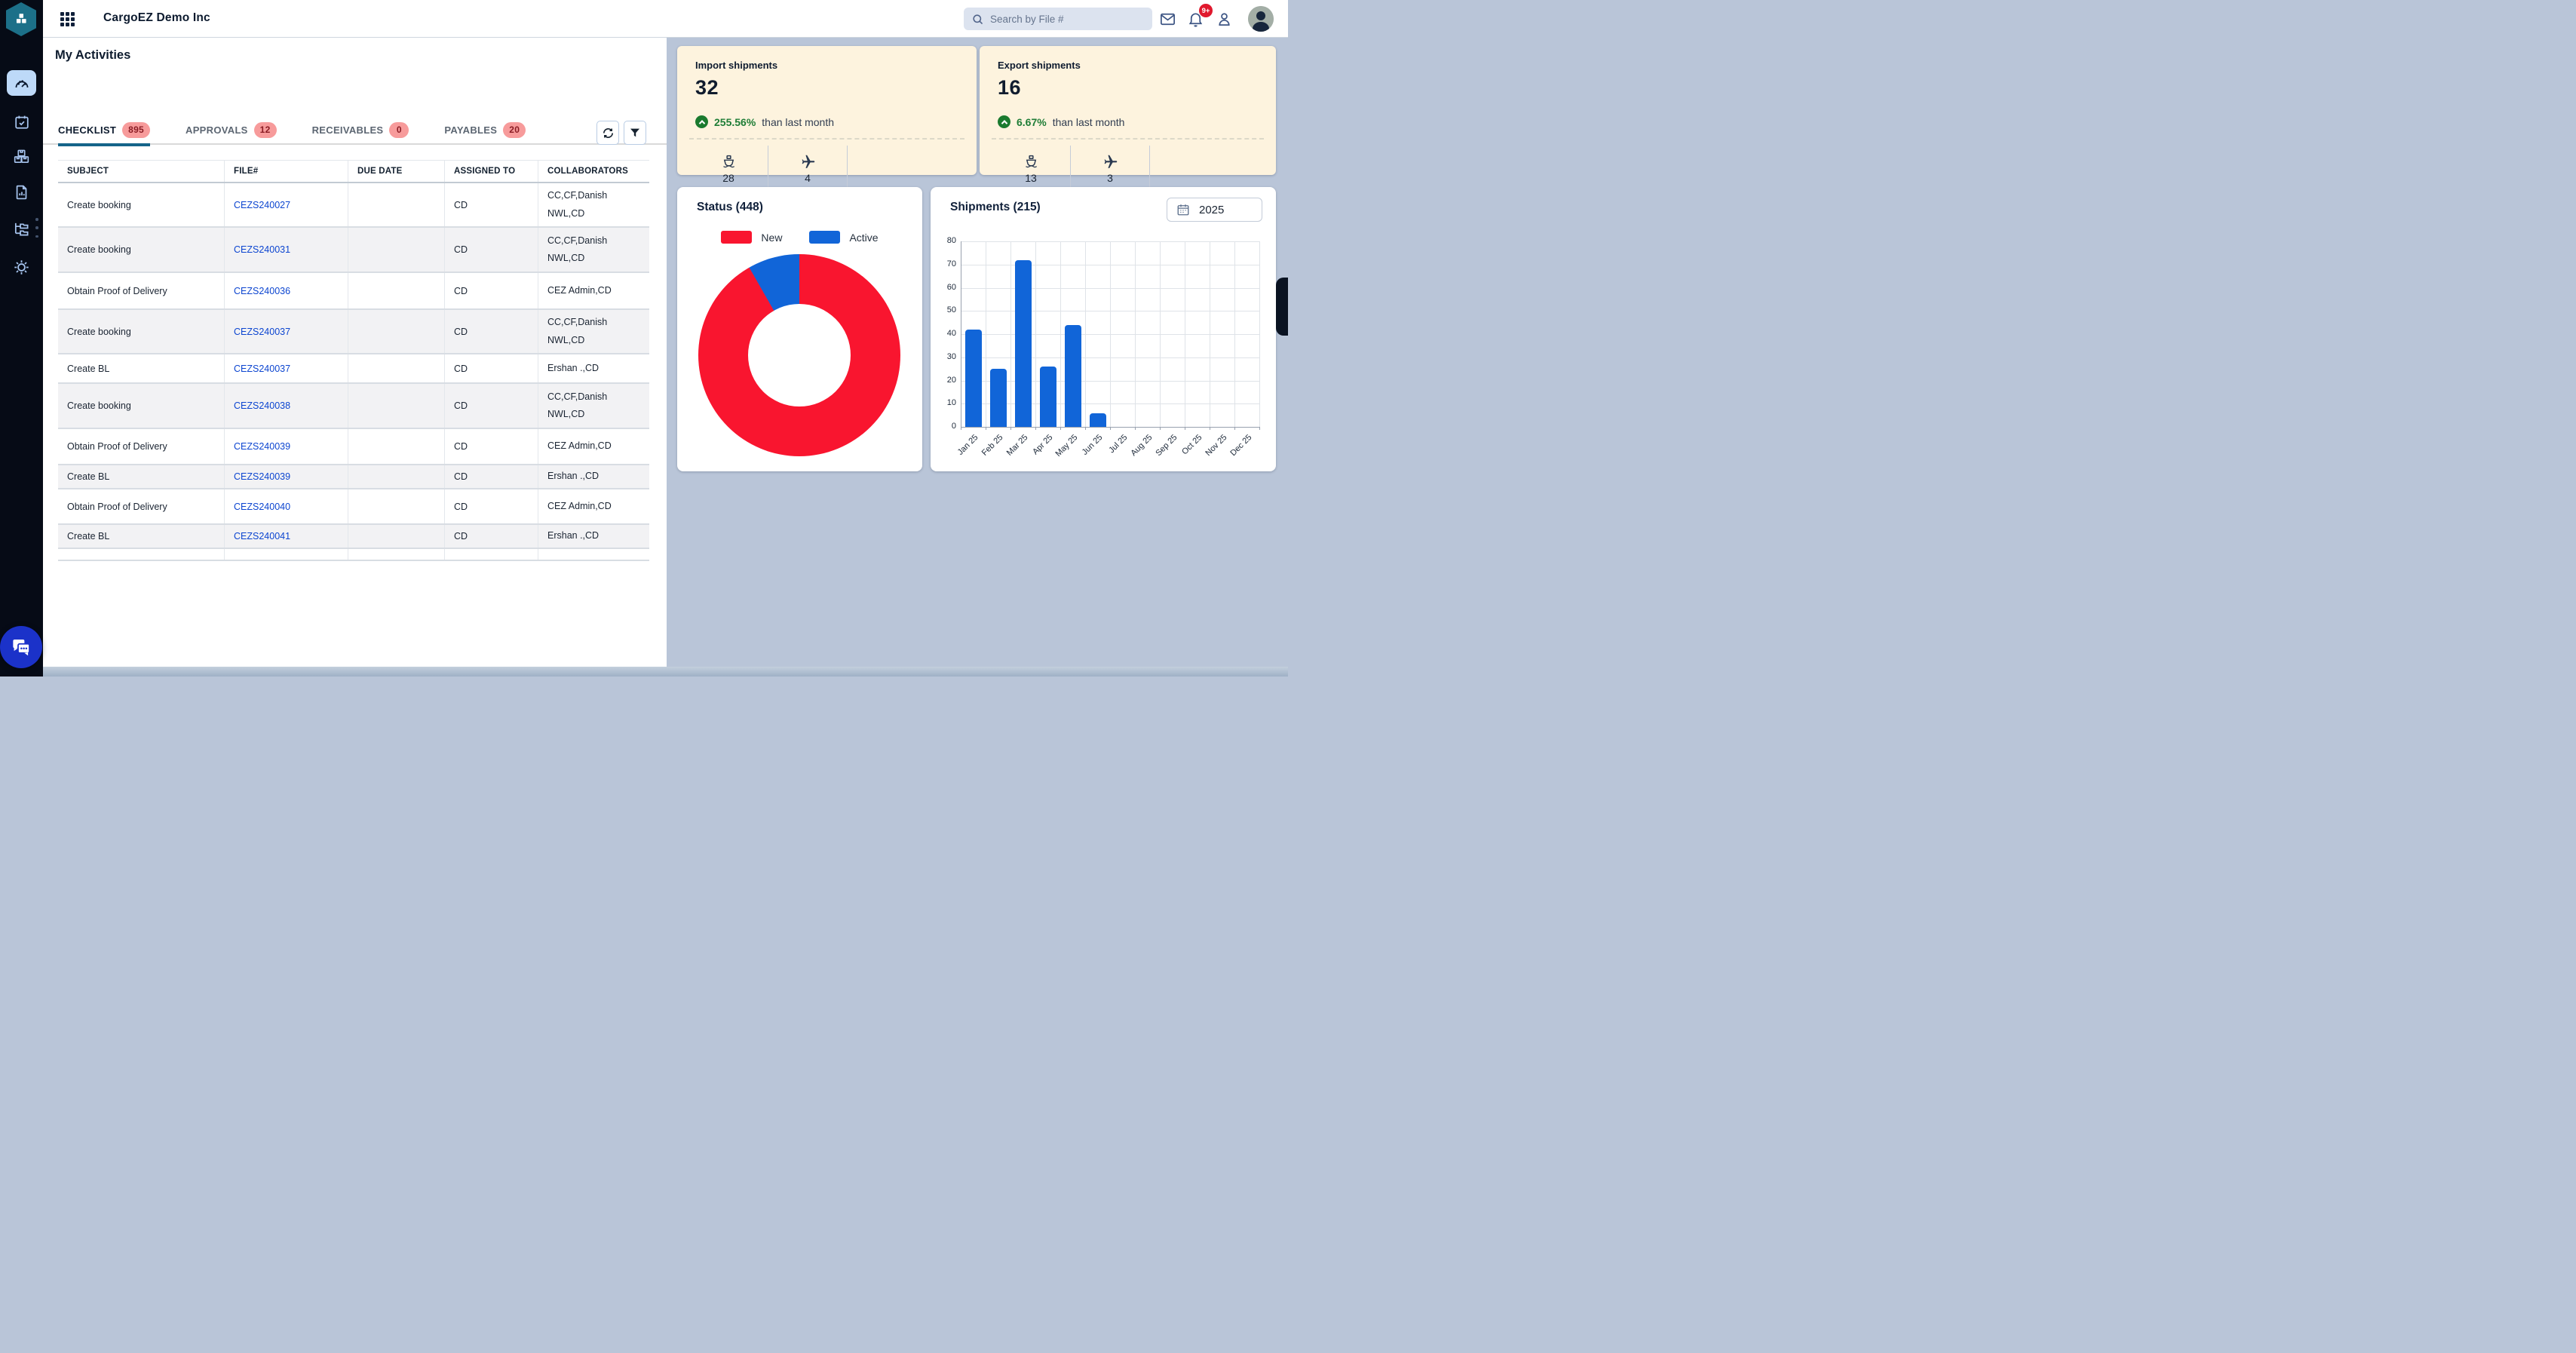 This screenshot has width=2576, height=1353. Describe the element at coordinates (262, 507) in the screenshot. I see `file-number-link: CEZS240040` at that location.